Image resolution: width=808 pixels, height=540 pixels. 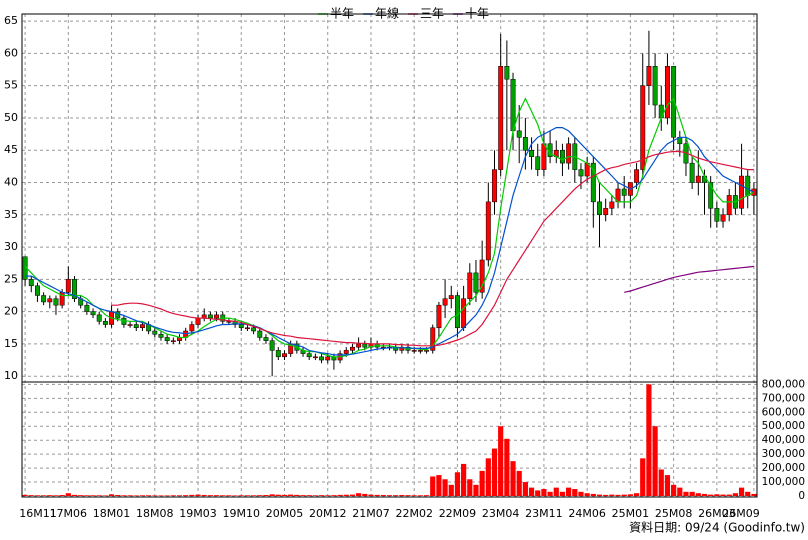 What do you see at coordinates (328, 513) in the screenshot?
I see `x-tick-label: 20M12` at bounding box center [328, 513].